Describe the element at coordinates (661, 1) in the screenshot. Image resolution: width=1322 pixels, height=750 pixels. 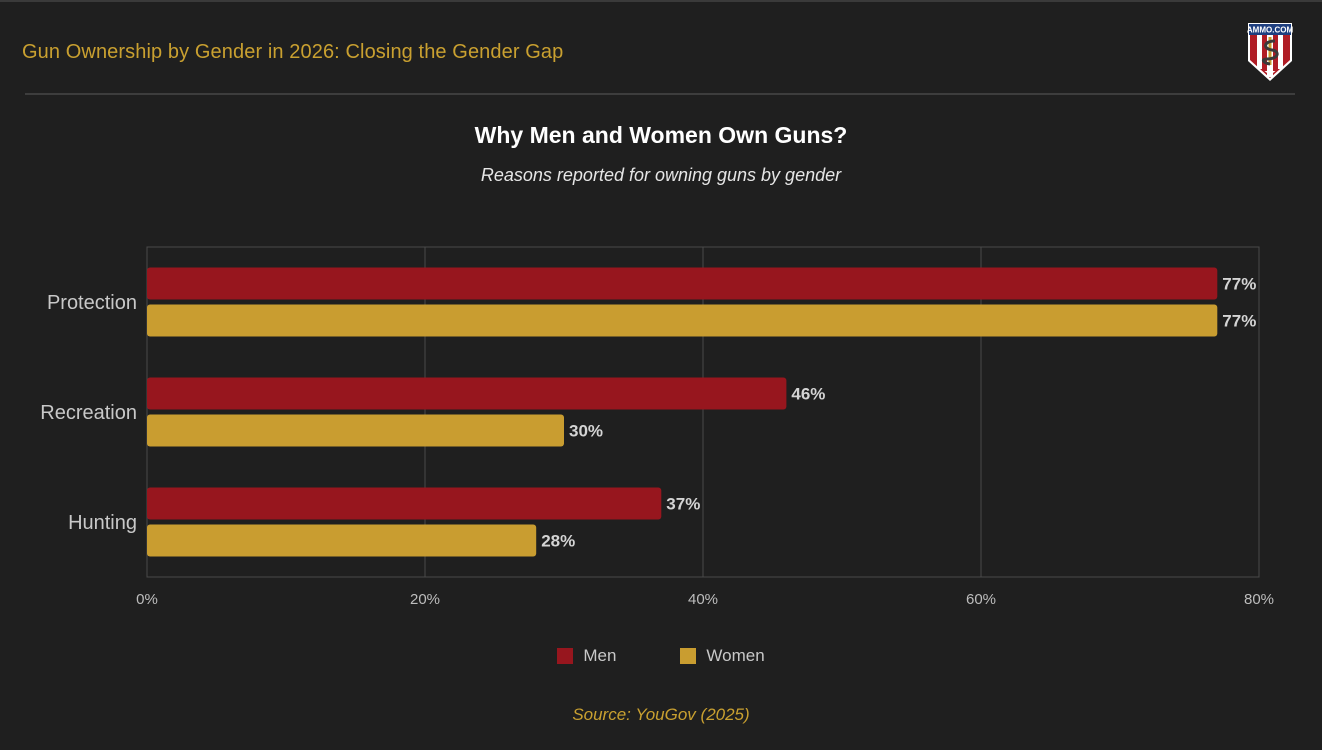
I see `top-border` at that location.